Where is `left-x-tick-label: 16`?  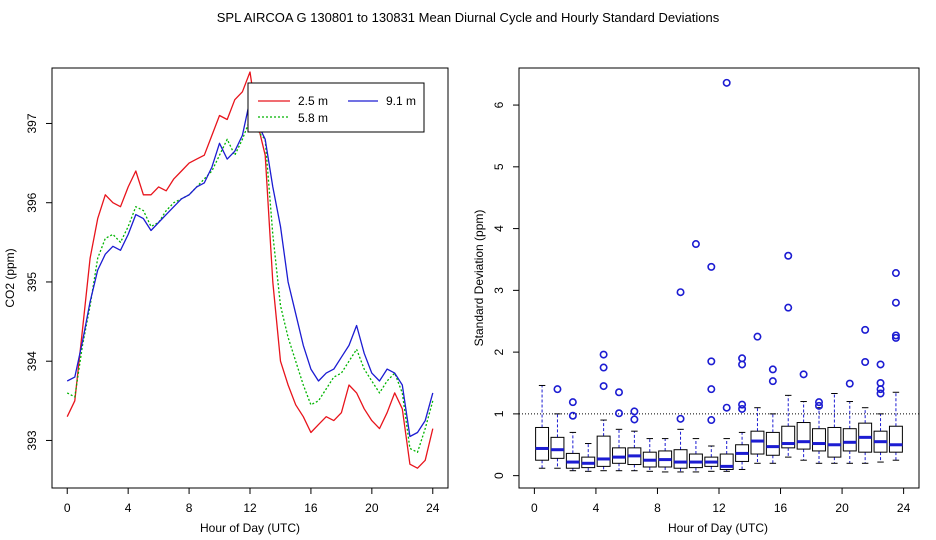 left-x-tick-label: 16 is located at coordinates (311, 508).